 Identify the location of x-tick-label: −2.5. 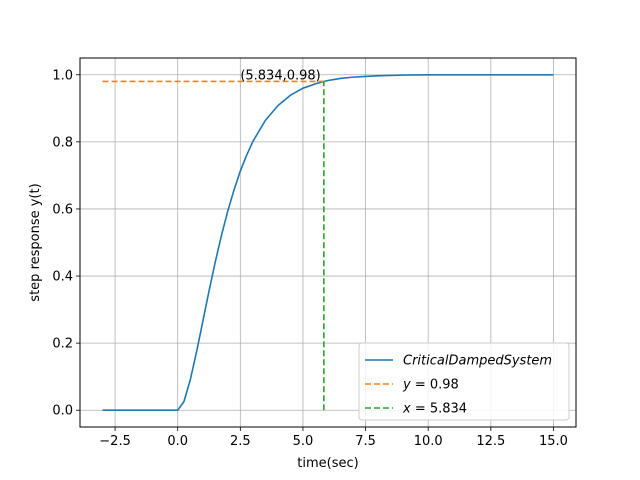
(115, 441).